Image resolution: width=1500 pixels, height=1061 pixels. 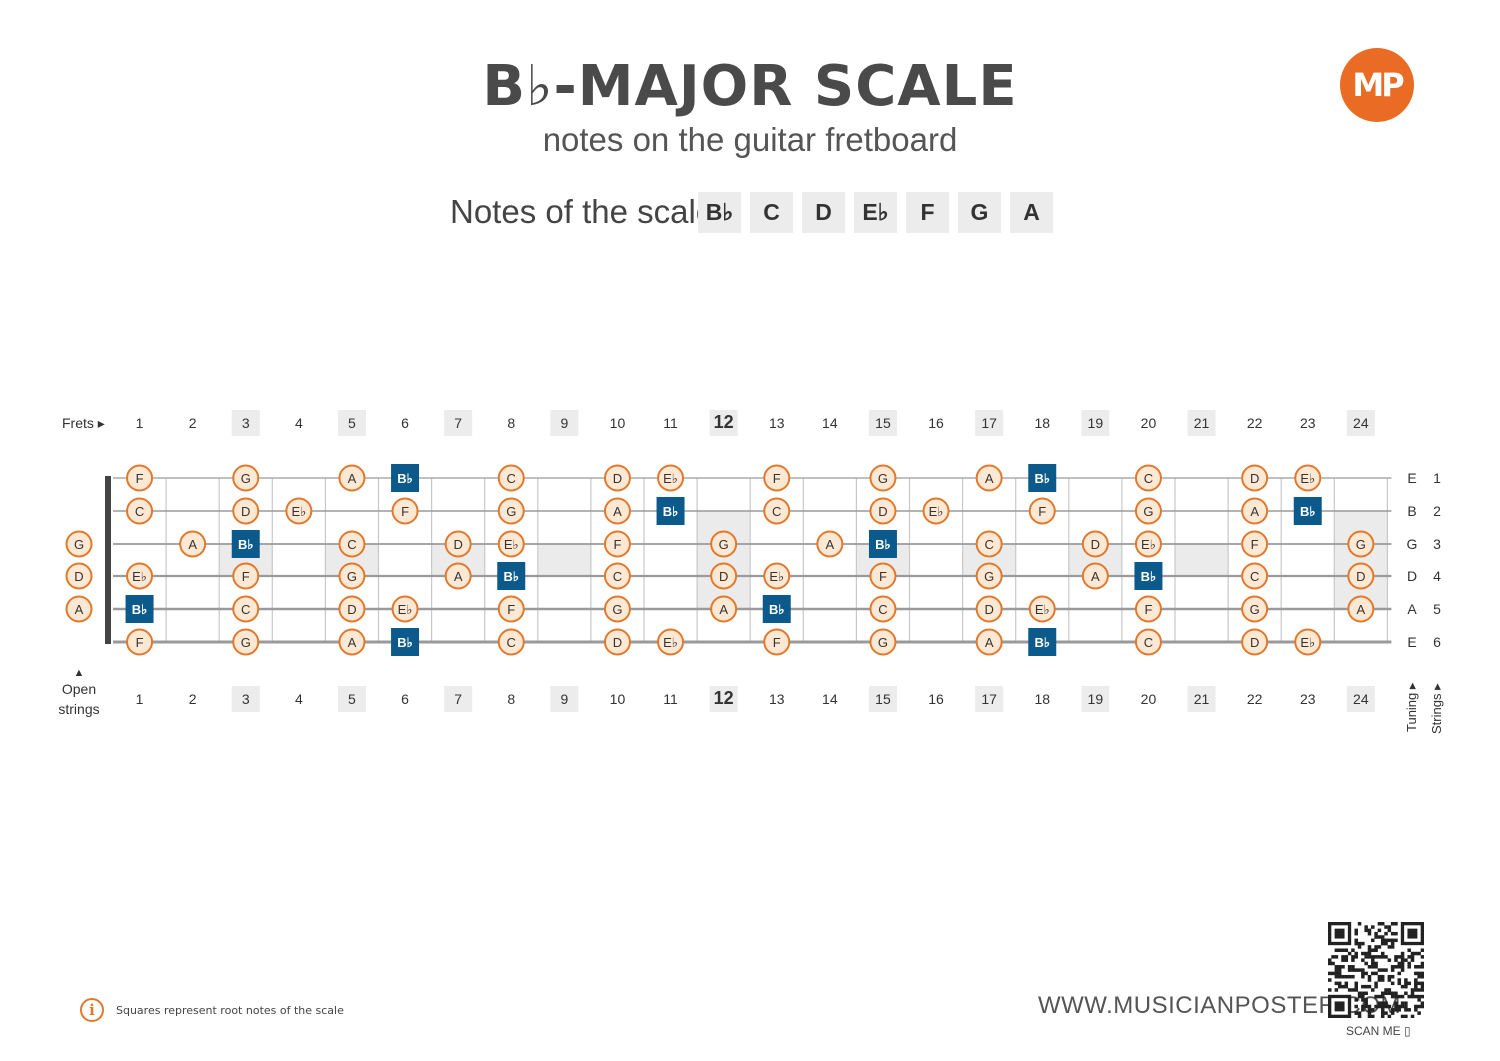 I want to click on qr-code, so click(x=1376, y=970).